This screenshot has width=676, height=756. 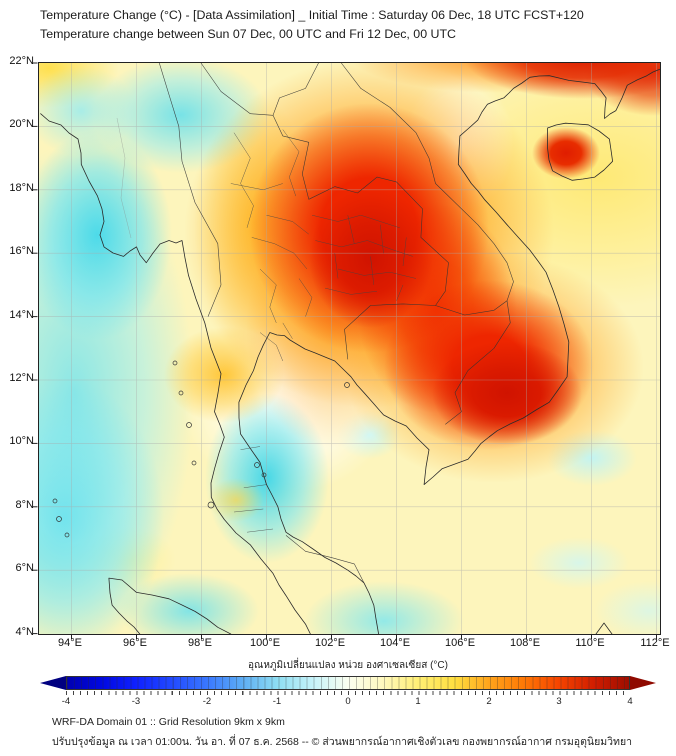 What do you see at coordinates (21, 251) in the screenshot?
I see `lat-tick-label: 16°N` at bounding box center [21, 251].